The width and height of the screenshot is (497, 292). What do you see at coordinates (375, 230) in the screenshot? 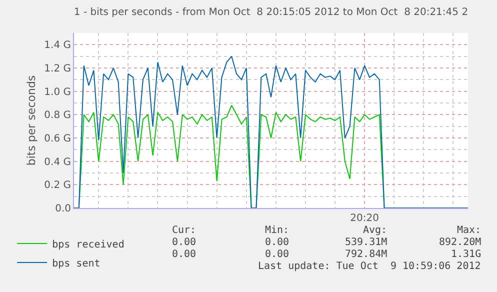
I see `text: Avg:` at bounding box center [375, 230].